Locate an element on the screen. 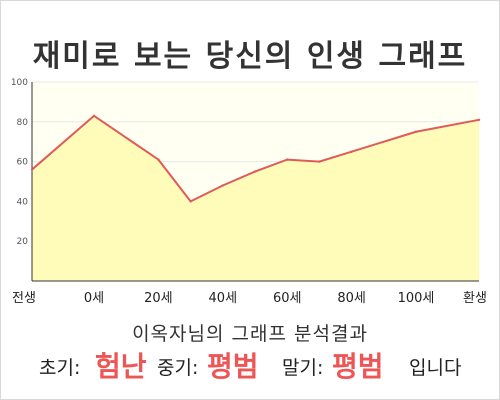 The width and height of the screenshot is (500, 400). y-tick-label: 80 is located at coordinates (23, 123).